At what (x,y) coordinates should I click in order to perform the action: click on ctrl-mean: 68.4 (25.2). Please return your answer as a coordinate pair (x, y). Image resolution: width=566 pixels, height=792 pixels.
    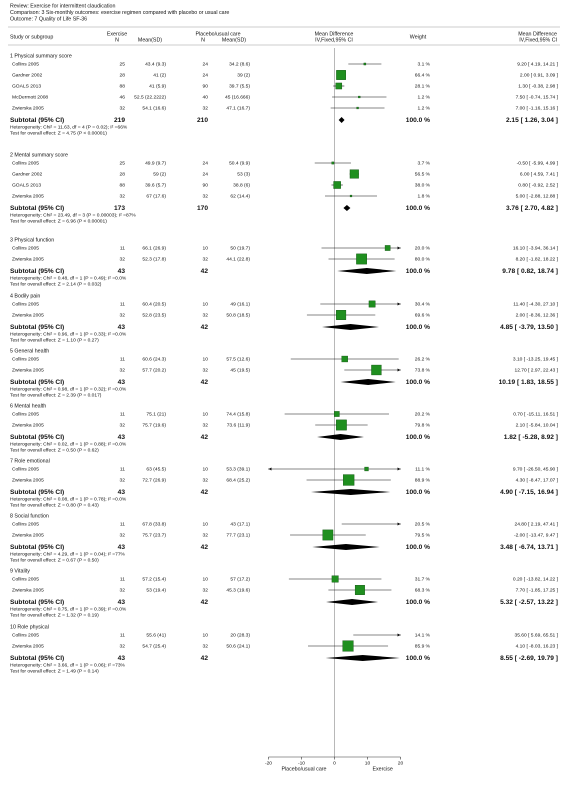
    Looking at the image, I should click on (238, 480).